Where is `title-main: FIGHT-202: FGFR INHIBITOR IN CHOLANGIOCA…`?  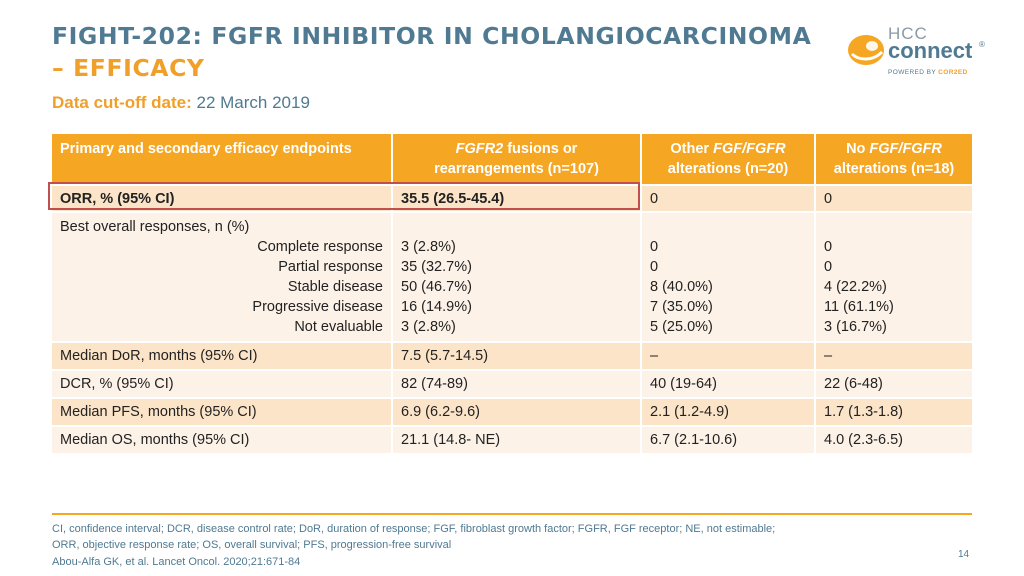 title-main: FIGHT-202: FGFR INHIBITOR IN CHOLANGIOCA… is located at coordinates (432, 36).